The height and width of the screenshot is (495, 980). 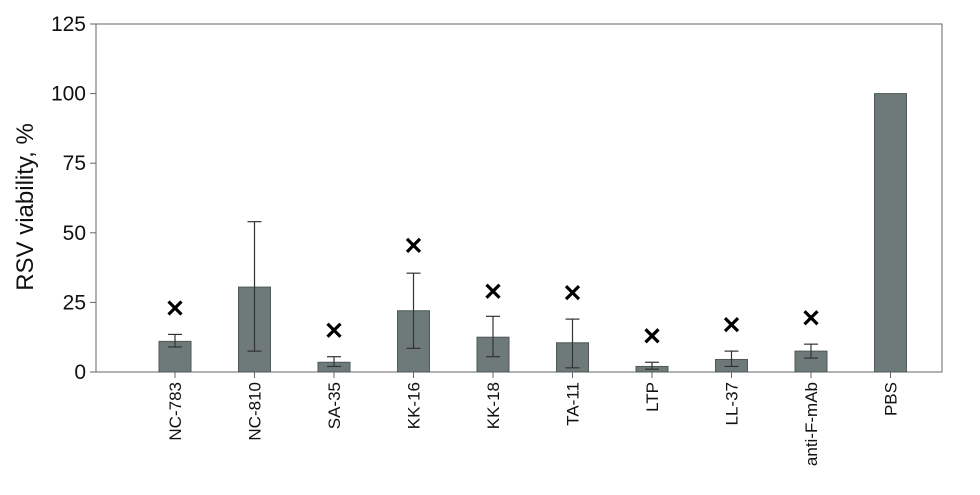 What do you see at coordinates (334, 405) in the screenshot?
I see `x-tick-label: SA-35` at bounding box center [334, 405].